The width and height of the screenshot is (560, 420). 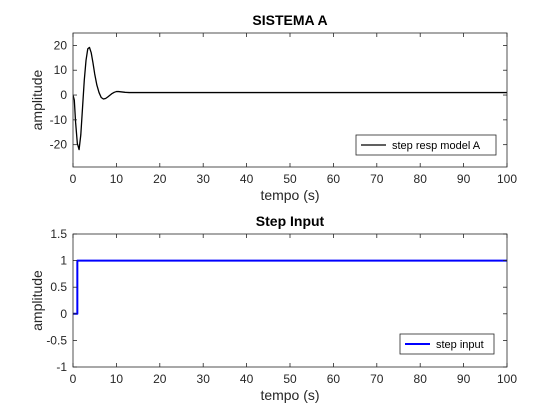 What do you see at coordinates (59, 120) in the screenshot?
I see `y-tick-label: -10` at bounding box center [59, 120].